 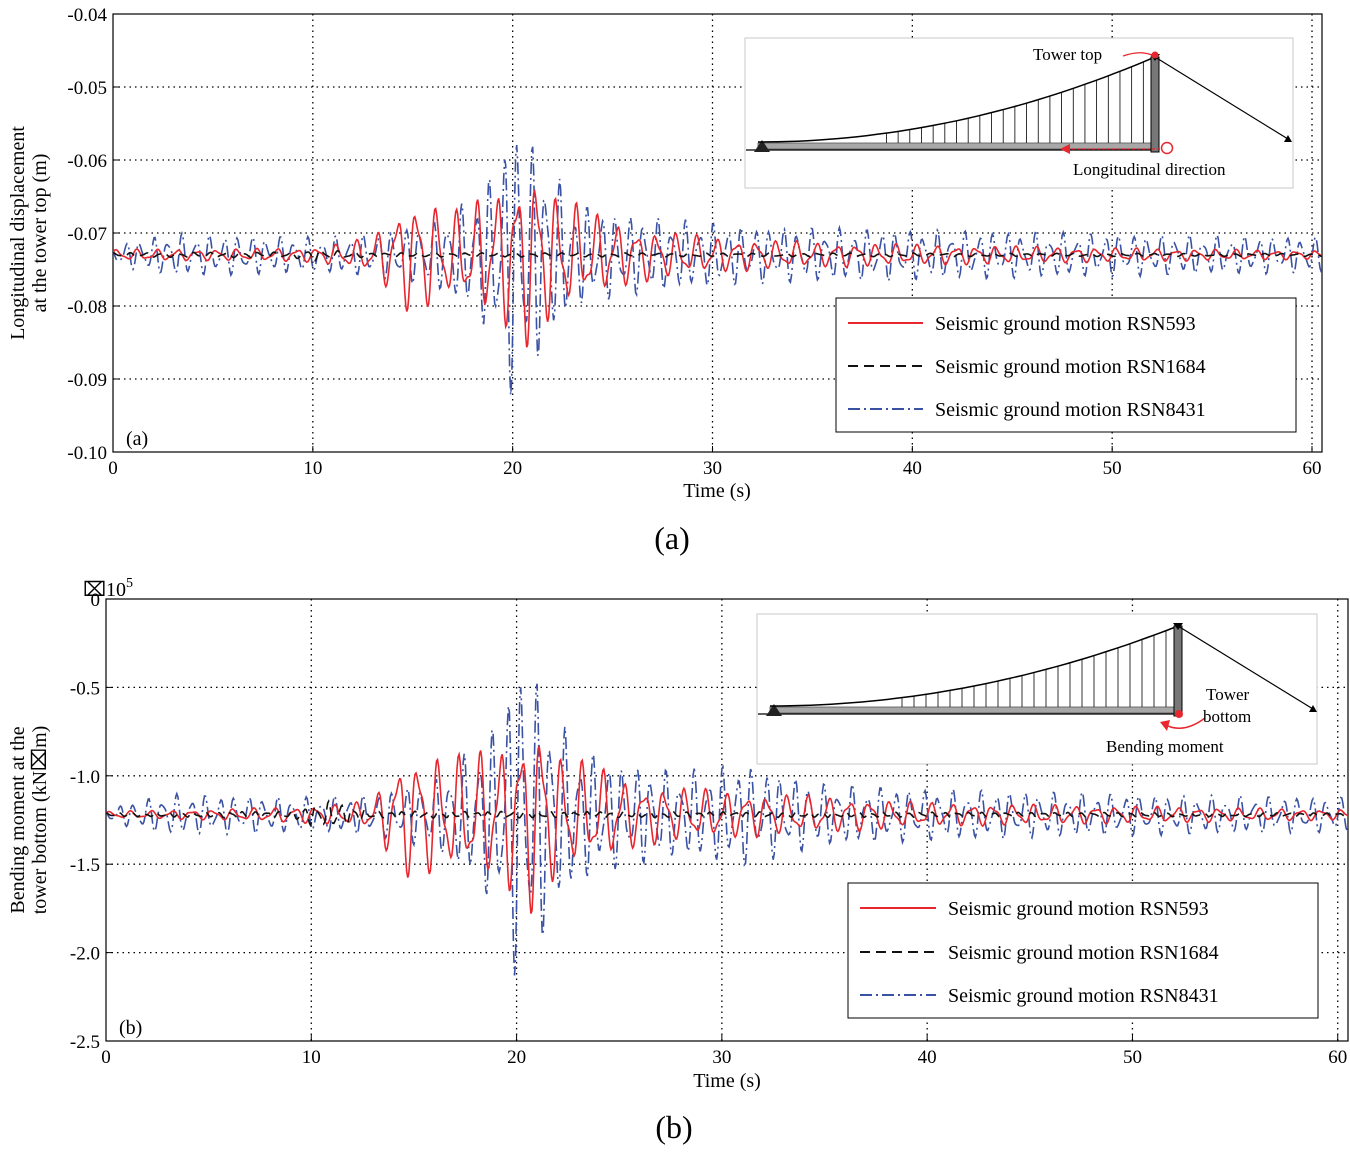 What do you see at coordinates (1155, 55) in the screenshot?
I see `inset-a-tower-top-marker` at bounding box center [1155, 55].